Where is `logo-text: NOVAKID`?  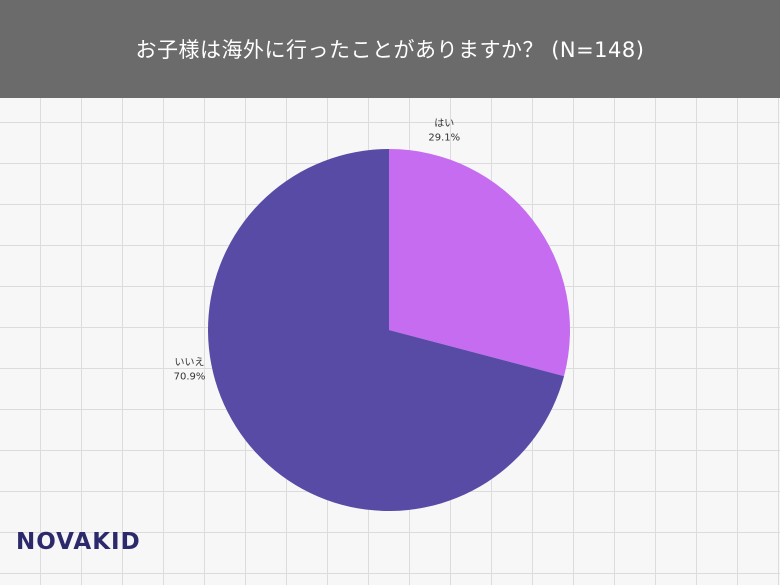 logo-text: NOVAKID is located at coordinates (78, 542).